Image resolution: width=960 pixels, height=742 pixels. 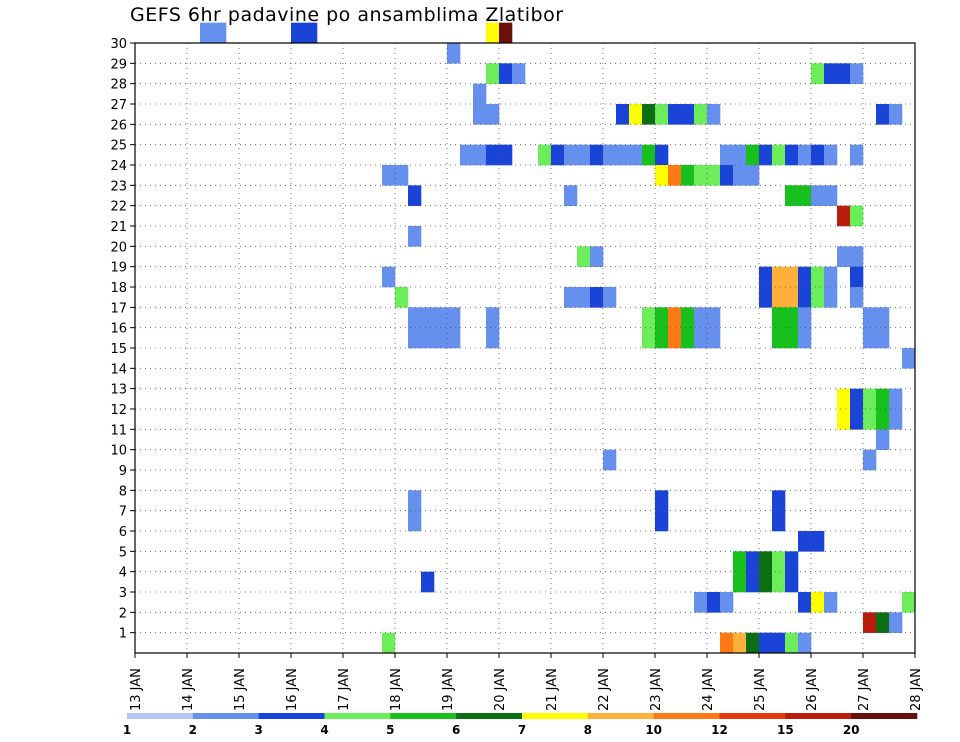 What do you see at coordinates (136, 689) in the screenshot?
I see `x-tick-label: 13 JAN` at bounding box center [136, 689].